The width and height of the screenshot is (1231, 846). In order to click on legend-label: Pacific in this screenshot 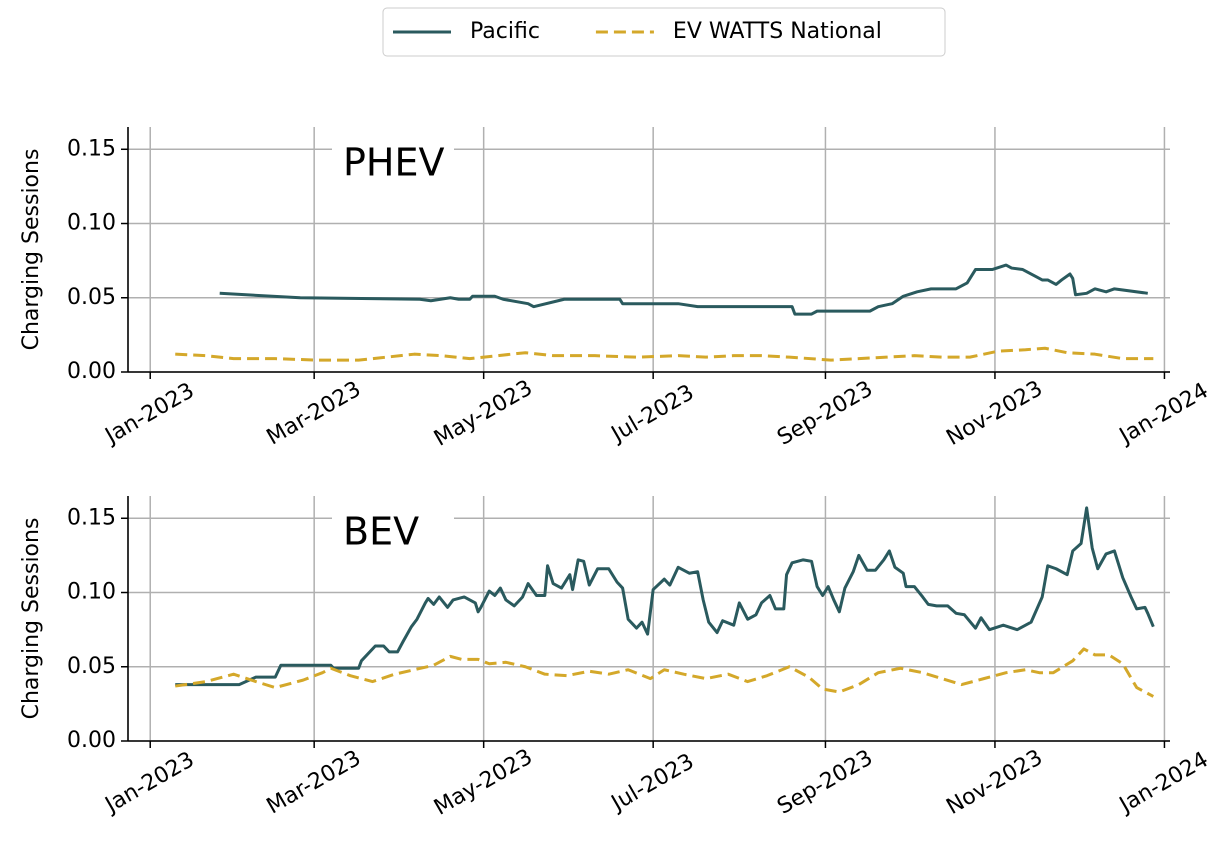, I will do `click(505, 31)`.